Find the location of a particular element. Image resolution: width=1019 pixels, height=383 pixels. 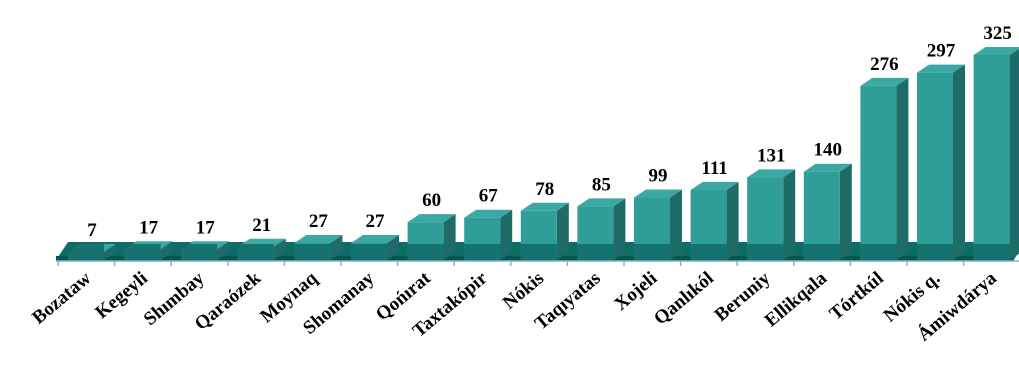

data-label: 276 is located at coordinates (884, 64).